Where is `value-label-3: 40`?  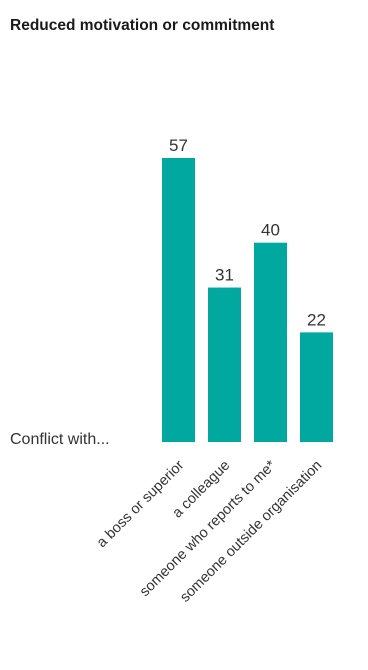
value-label-3: 40 is located at coordinates (270, 230).